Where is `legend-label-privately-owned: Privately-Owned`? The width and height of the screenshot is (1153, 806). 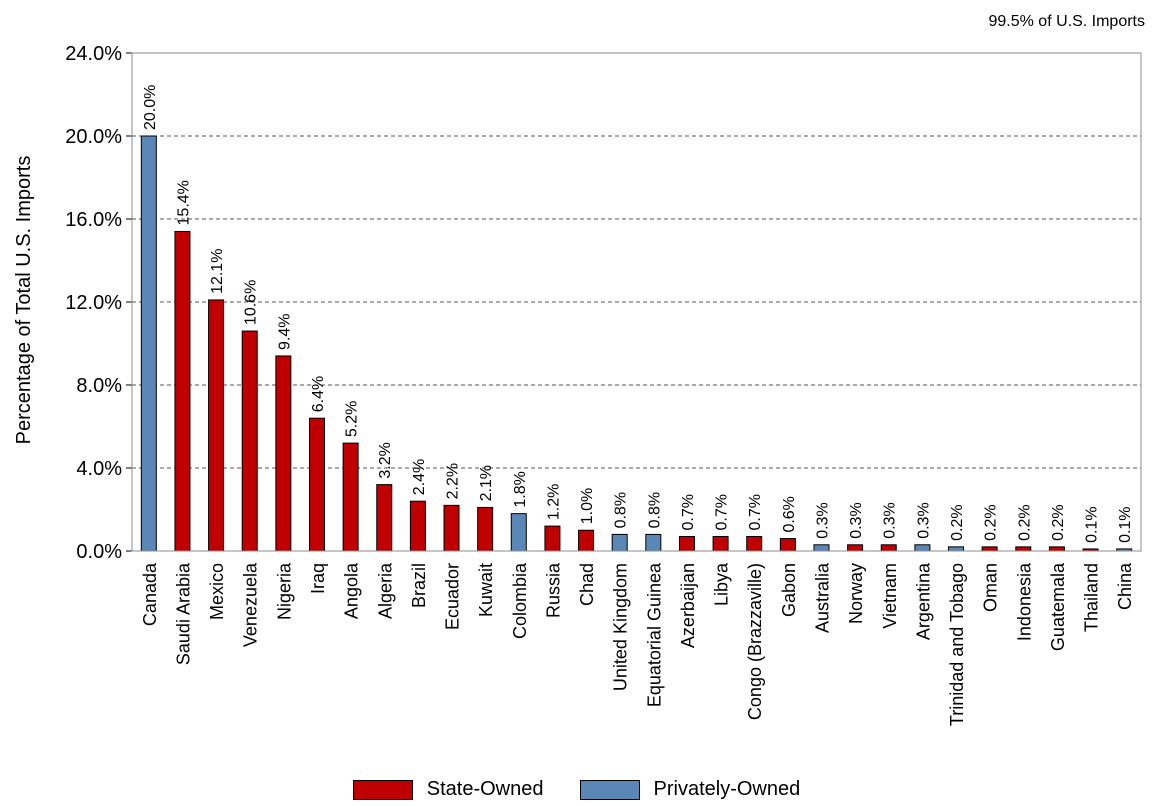
legend-label-privately-owned: Privately-Owned is located at coordinates (727, 789).